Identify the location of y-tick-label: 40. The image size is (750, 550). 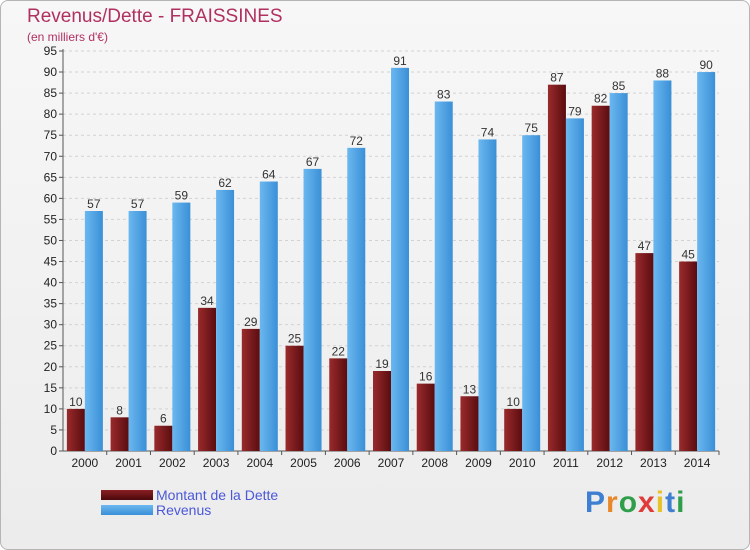
(51, 283).